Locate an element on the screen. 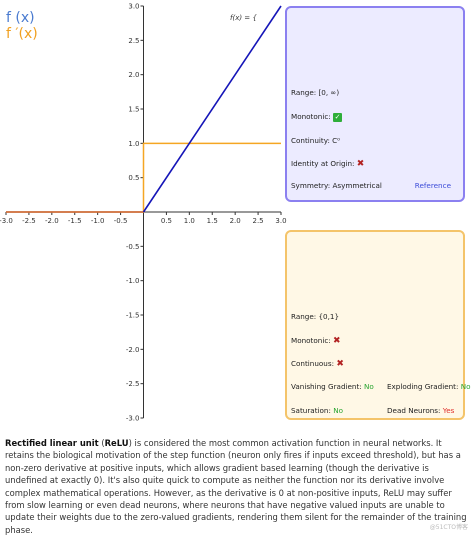  y-tick-label: -0.5 is located at coordinates (133, 247).